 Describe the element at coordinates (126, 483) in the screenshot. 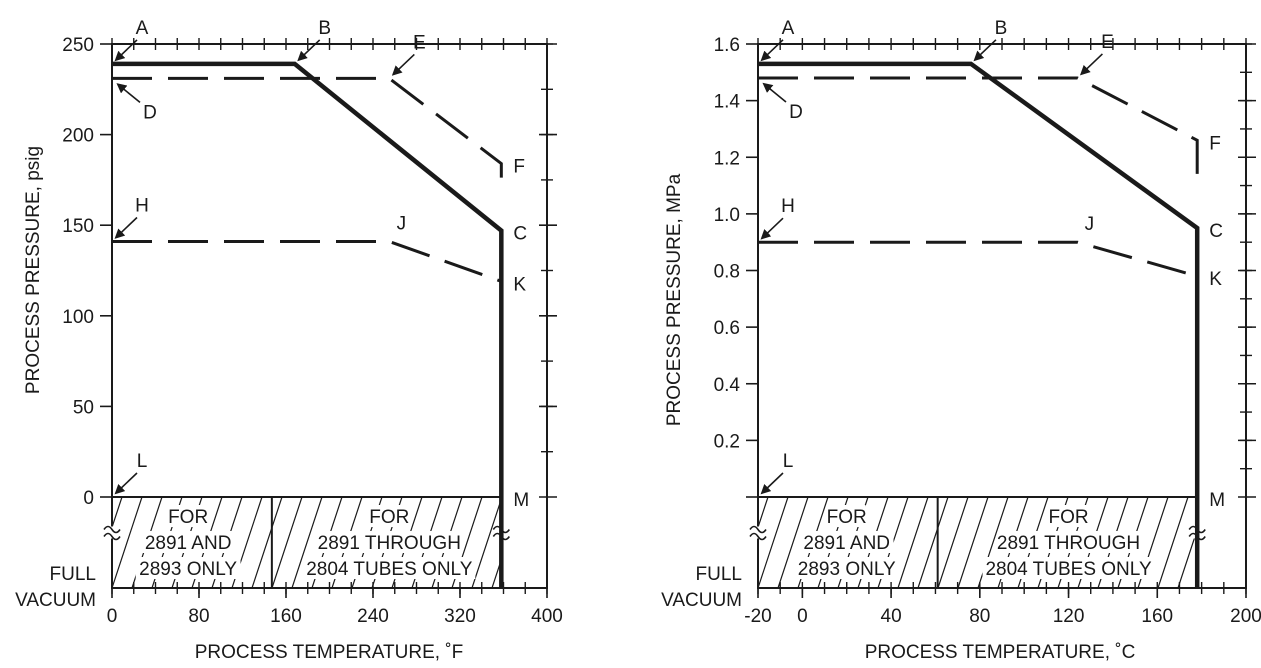

I see `annotation-arrow-L` at that location.